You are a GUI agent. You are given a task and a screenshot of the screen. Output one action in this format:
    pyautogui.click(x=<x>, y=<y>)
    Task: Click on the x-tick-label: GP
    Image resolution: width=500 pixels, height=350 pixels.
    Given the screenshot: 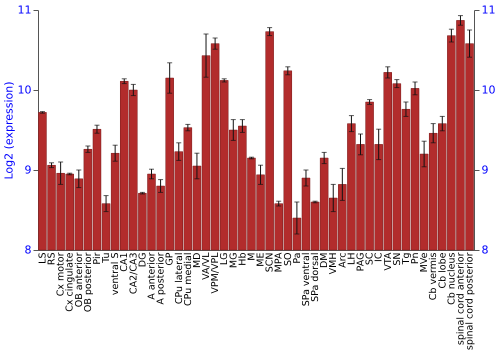 What is the action you would take?
    pyautogui.click(x=170, y=259)
    